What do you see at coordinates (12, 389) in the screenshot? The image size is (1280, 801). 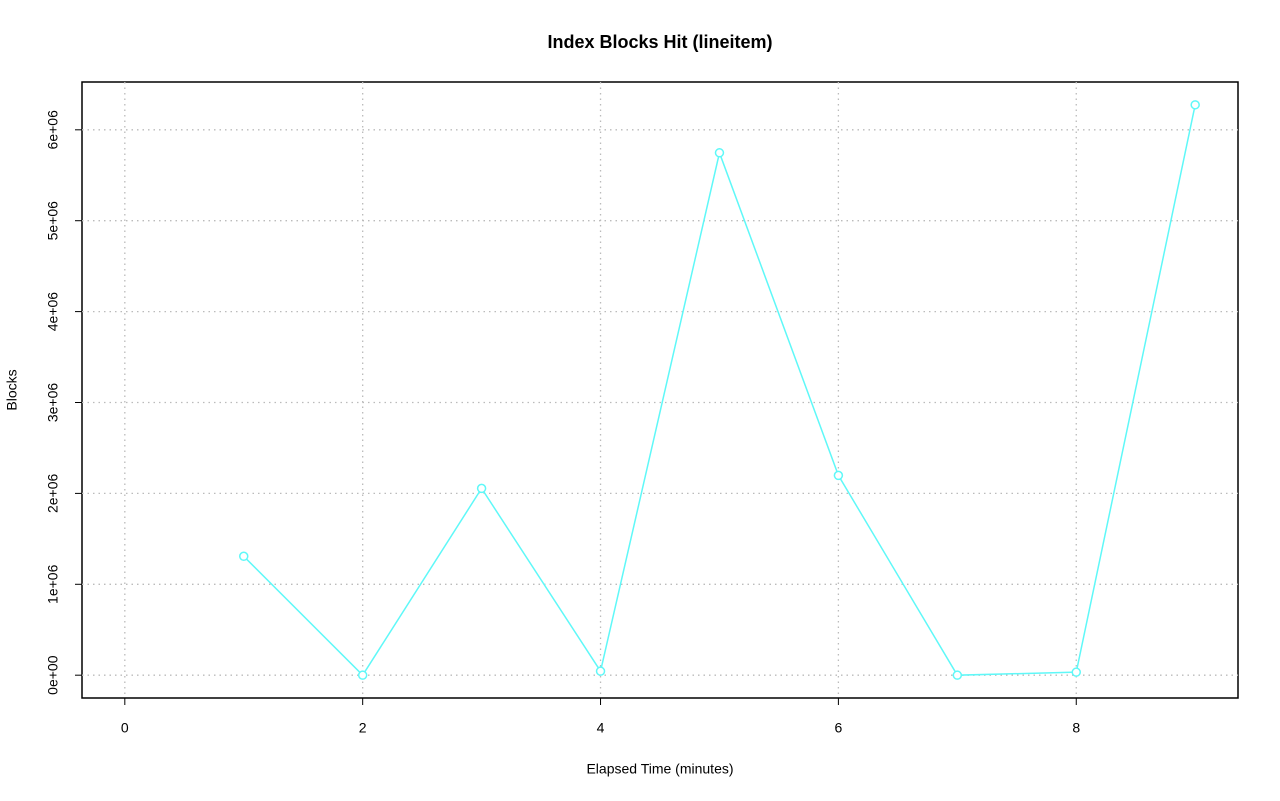 I see `y-axis-label: Blocks` at bounding box center [12, 389].